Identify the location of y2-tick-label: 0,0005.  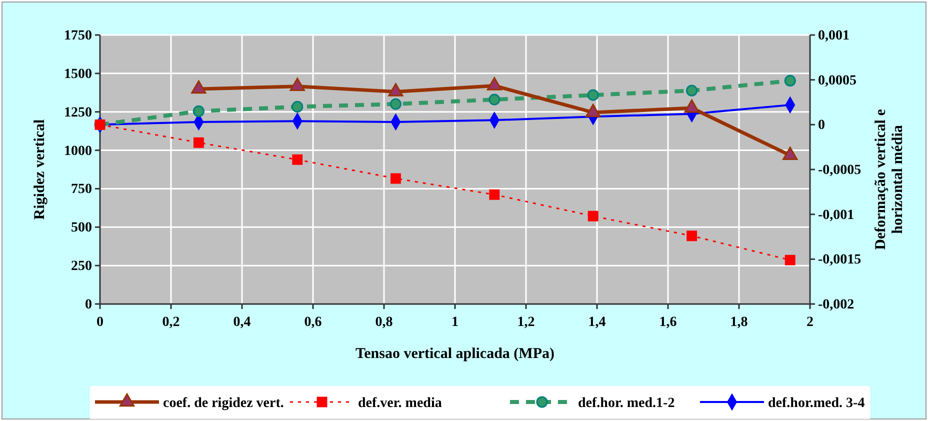
(837, 80).